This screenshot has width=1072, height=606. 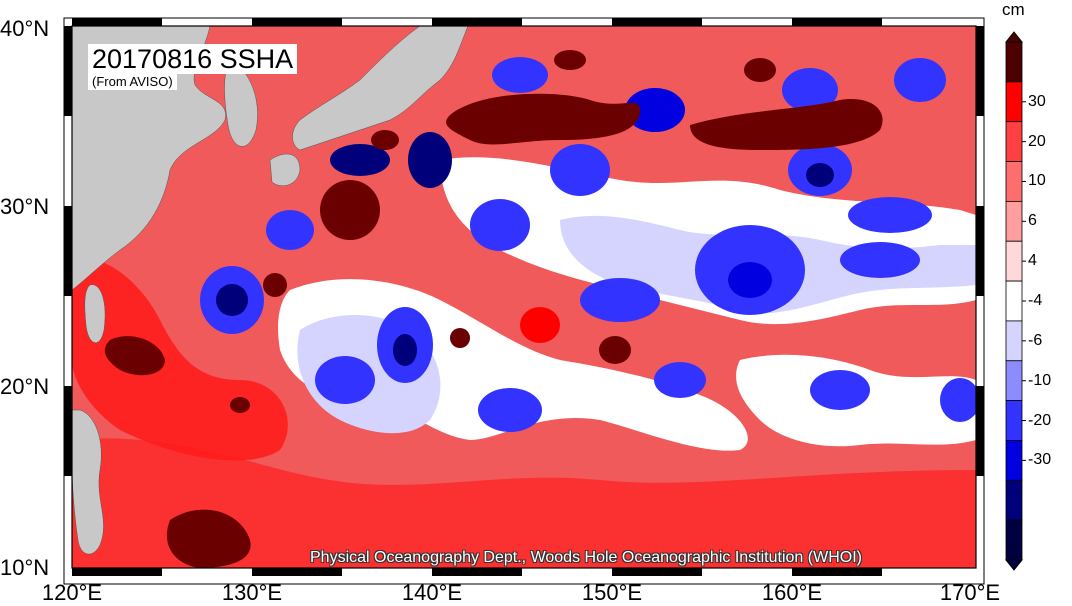 What do you see at coordinates (25, 28) in the screenshot?
I see `lat-label-40: 40°N` at bounding box center [25, 28].